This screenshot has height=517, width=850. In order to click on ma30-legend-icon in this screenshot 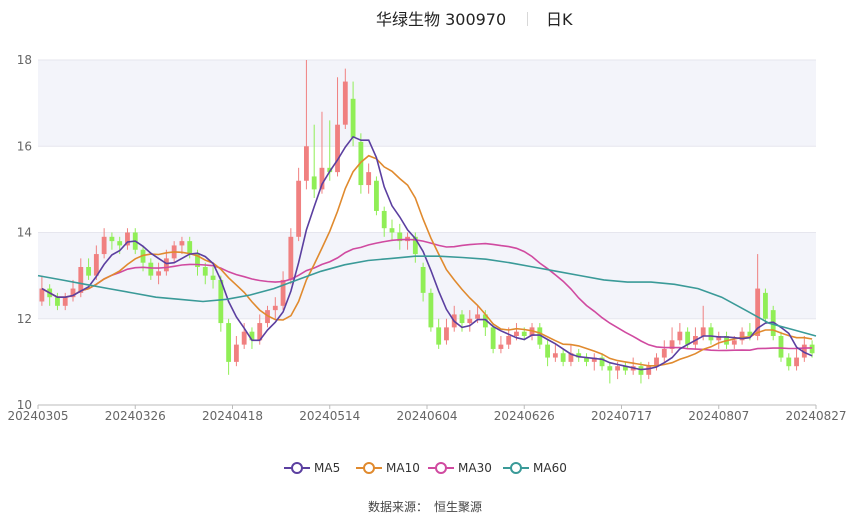, I will do `click(441, 468)`.